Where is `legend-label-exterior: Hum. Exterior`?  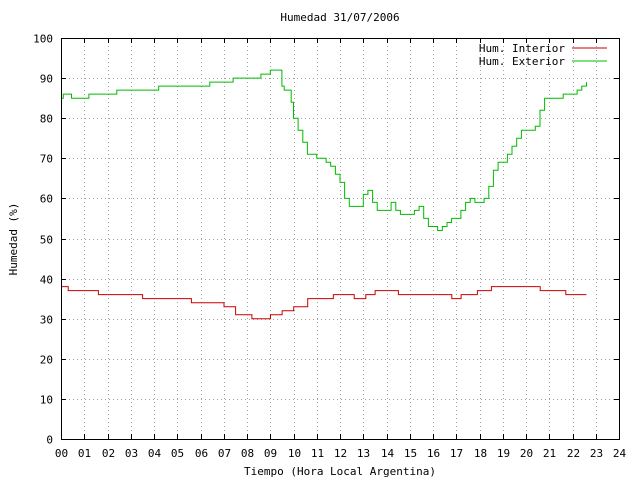
legend-label-exterior: Hum. Exterior is located at coordinates (522, 61).